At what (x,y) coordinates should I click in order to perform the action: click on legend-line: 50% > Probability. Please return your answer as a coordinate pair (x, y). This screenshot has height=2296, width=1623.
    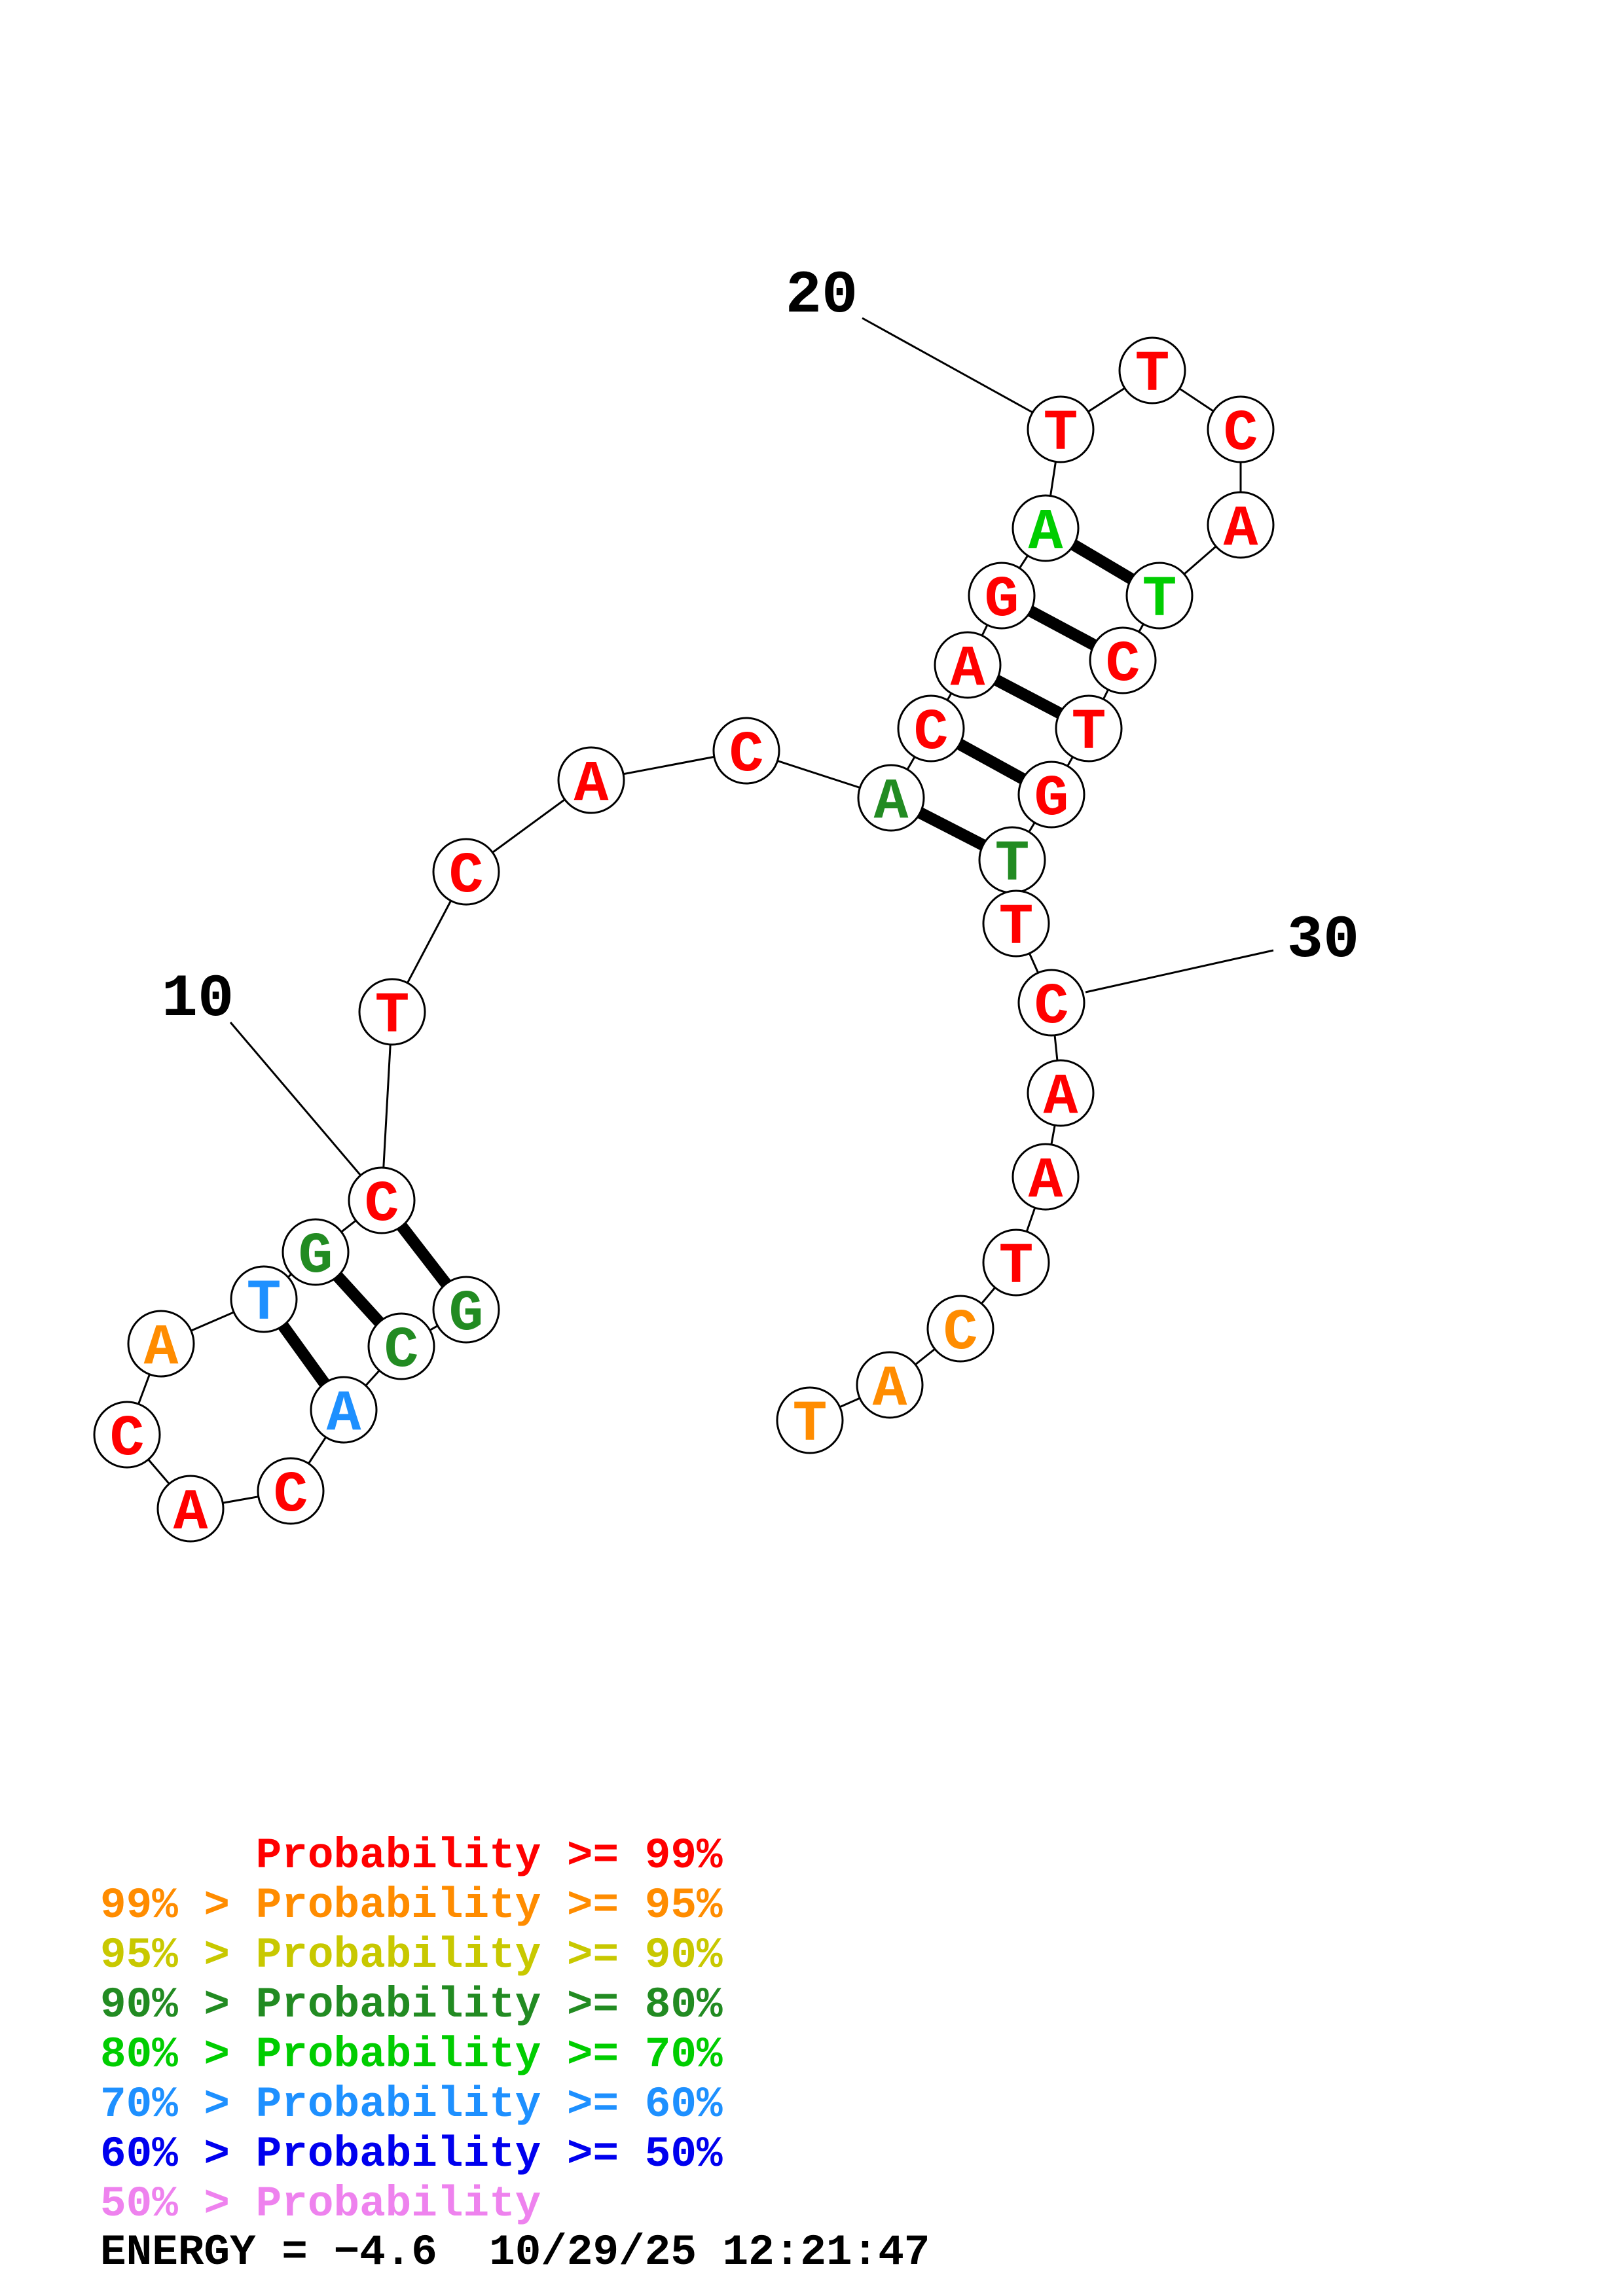
    Looking at the image, I should click on (320, 2204).